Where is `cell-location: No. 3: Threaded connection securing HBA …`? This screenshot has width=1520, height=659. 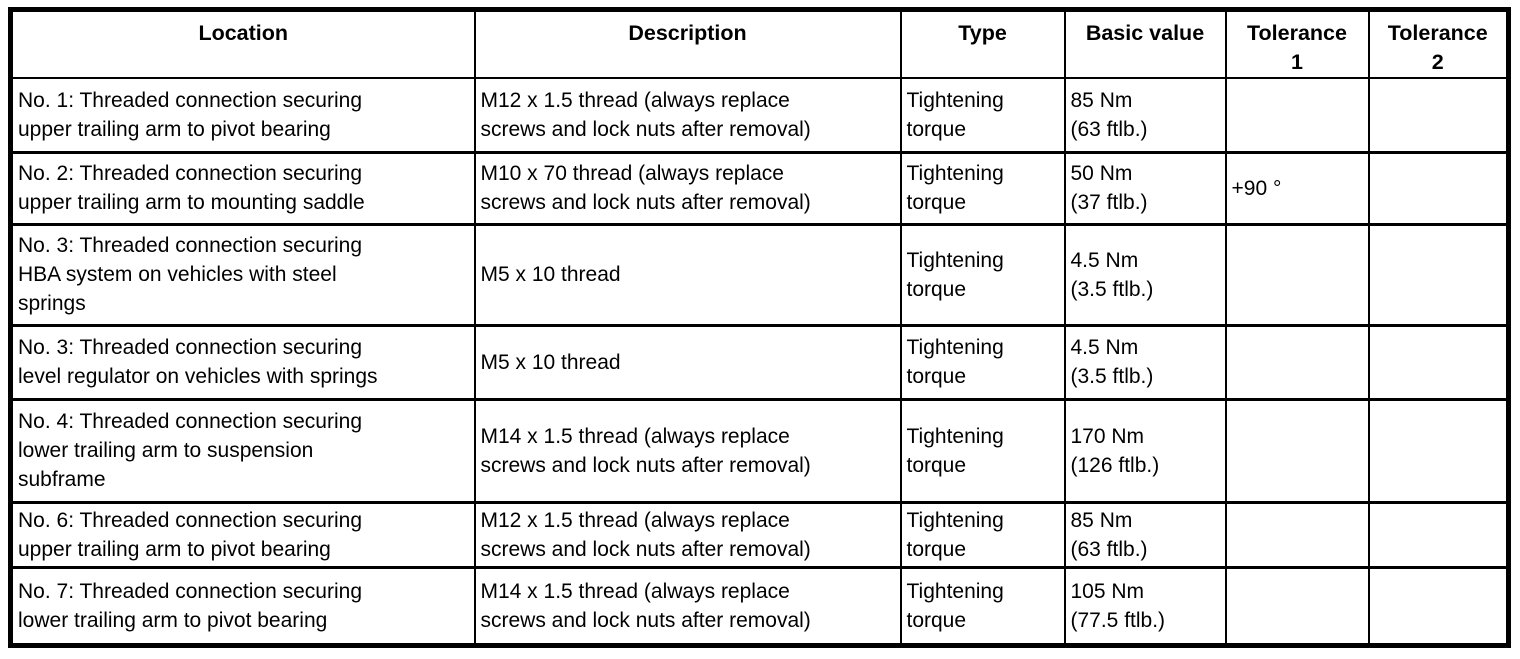 cell-location: No. 3: Threaded connection securing HBA … is located at coordinates (242, 274).